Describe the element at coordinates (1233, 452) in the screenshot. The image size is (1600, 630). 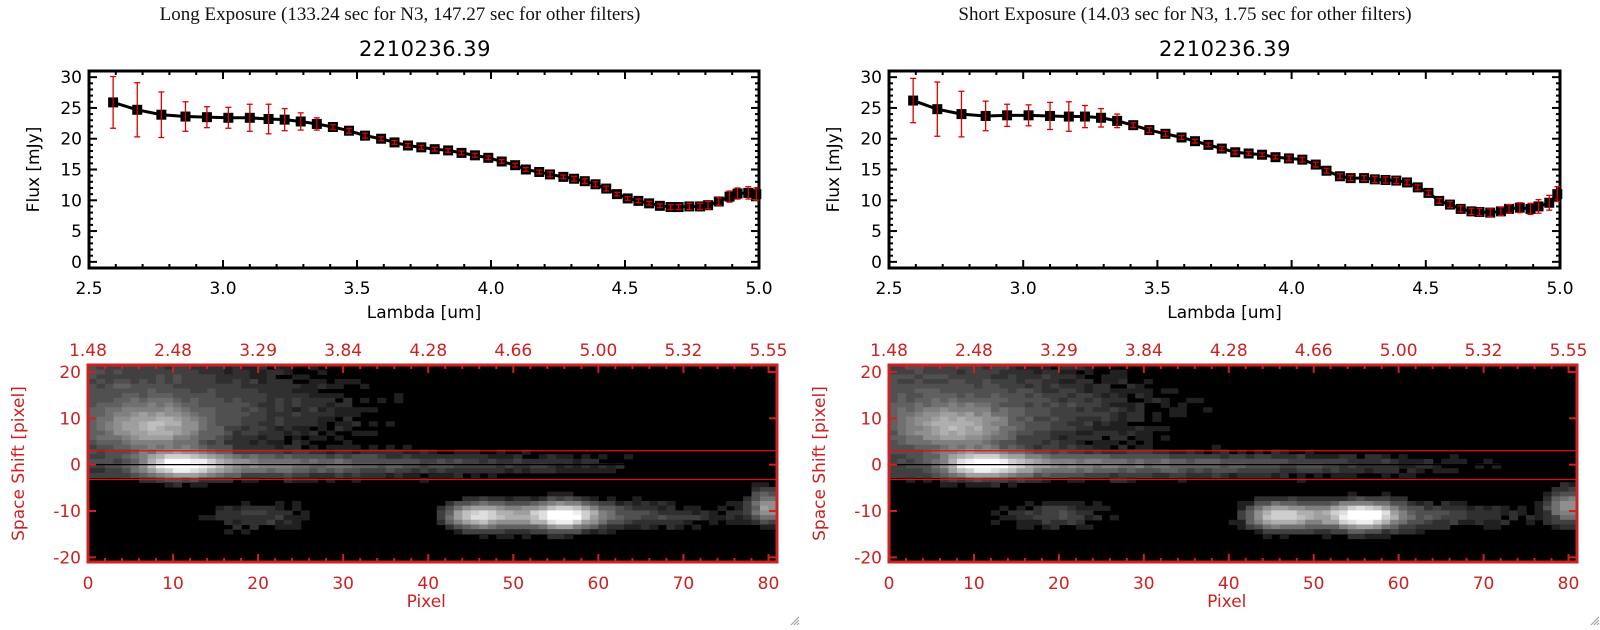
I see `image-pixels` at that location.